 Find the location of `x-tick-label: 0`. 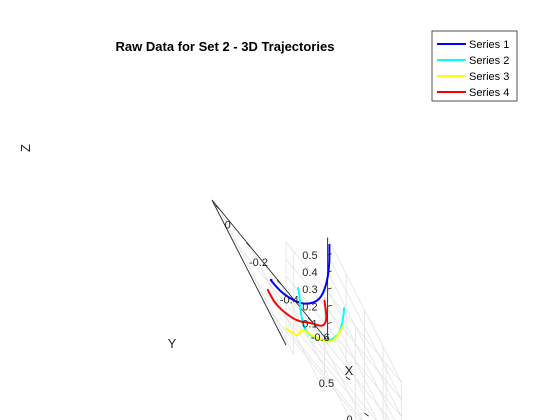

x-tick-label: 0 is located at coordinates (228, 225).